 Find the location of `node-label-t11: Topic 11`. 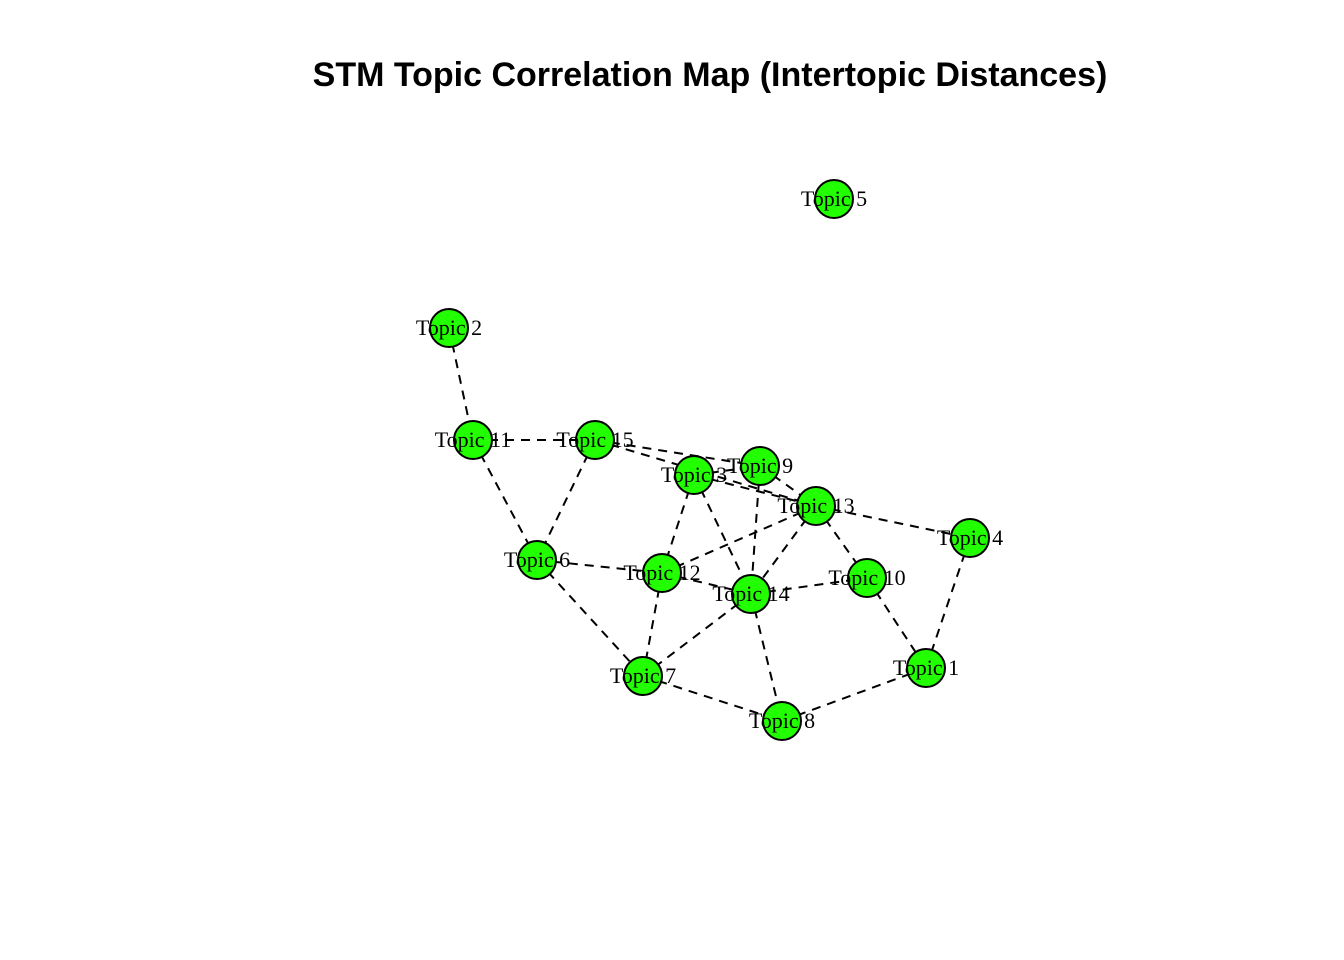

node-label-t11: Topic 11 is located at coordinates (473, 439).